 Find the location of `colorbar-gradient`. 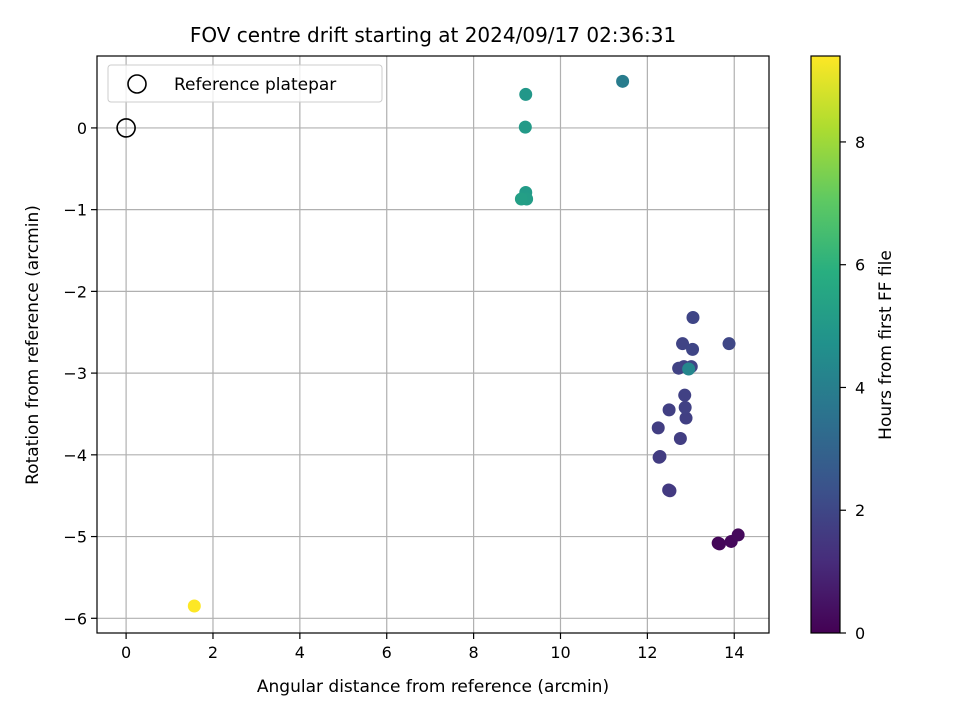

colorbar-gradient is located at coordinates (825, 344).